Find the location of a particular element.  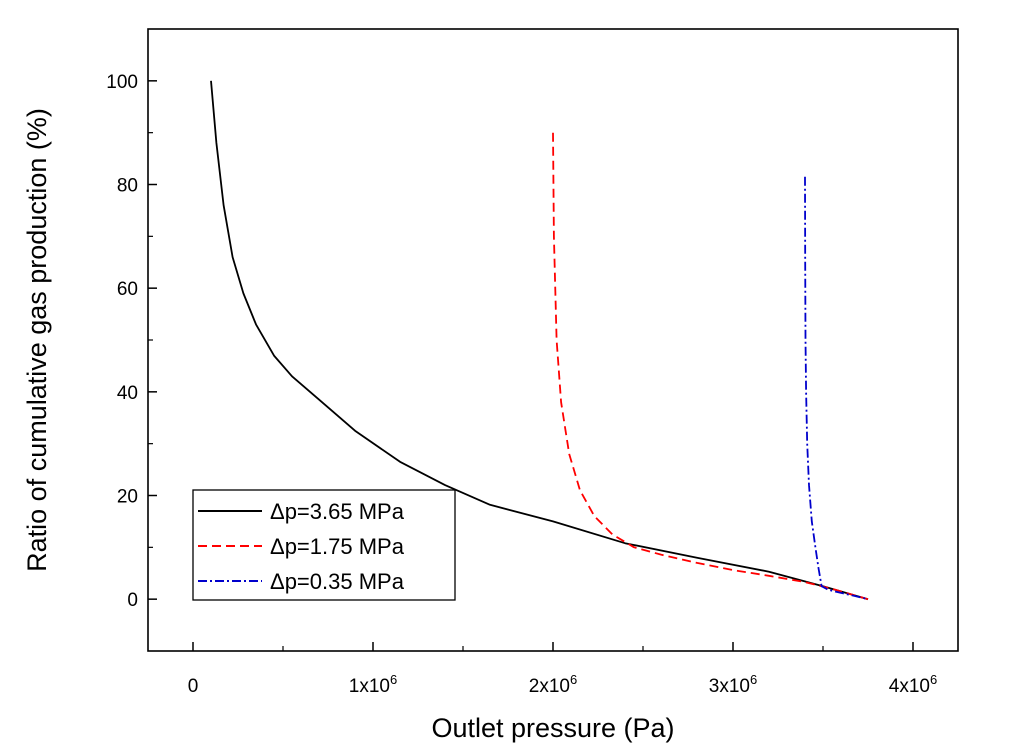

y-tick-label-5: 100 is located at coordinates (122, 82).